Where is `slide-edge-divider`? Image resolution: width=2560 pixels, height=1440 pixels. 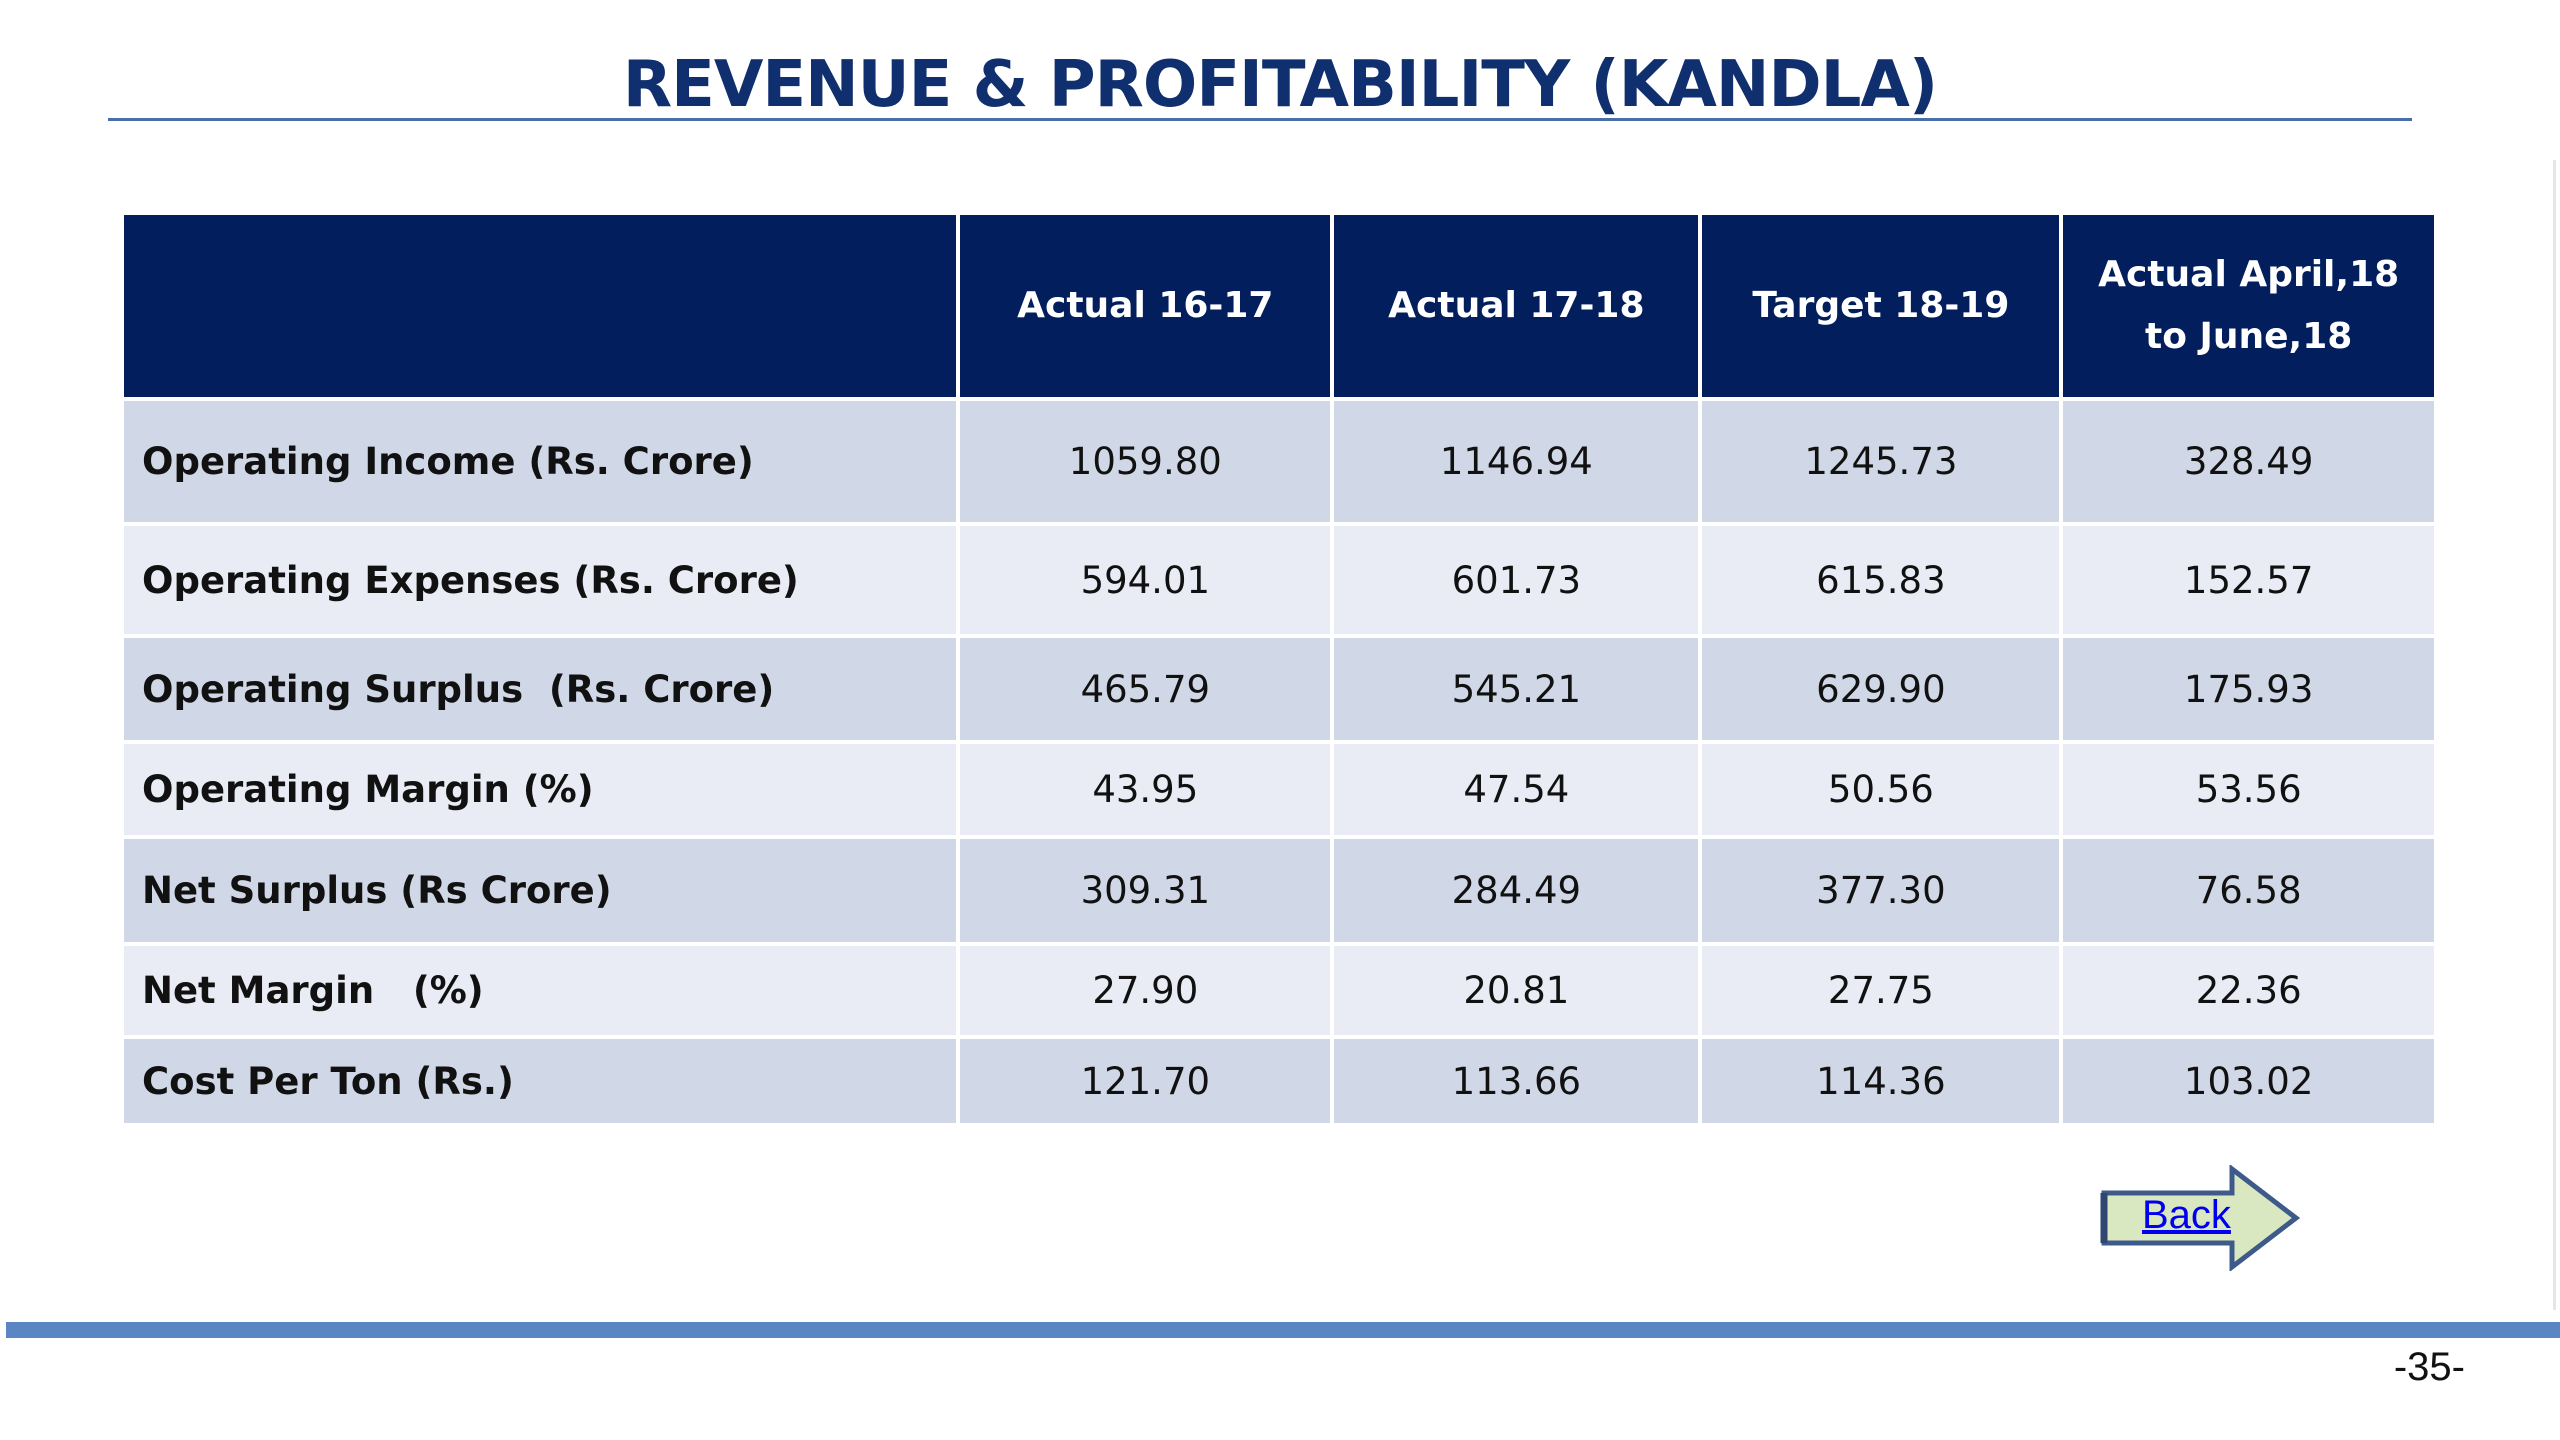 slide-edge-divider is located at coordinates (2554, 735).